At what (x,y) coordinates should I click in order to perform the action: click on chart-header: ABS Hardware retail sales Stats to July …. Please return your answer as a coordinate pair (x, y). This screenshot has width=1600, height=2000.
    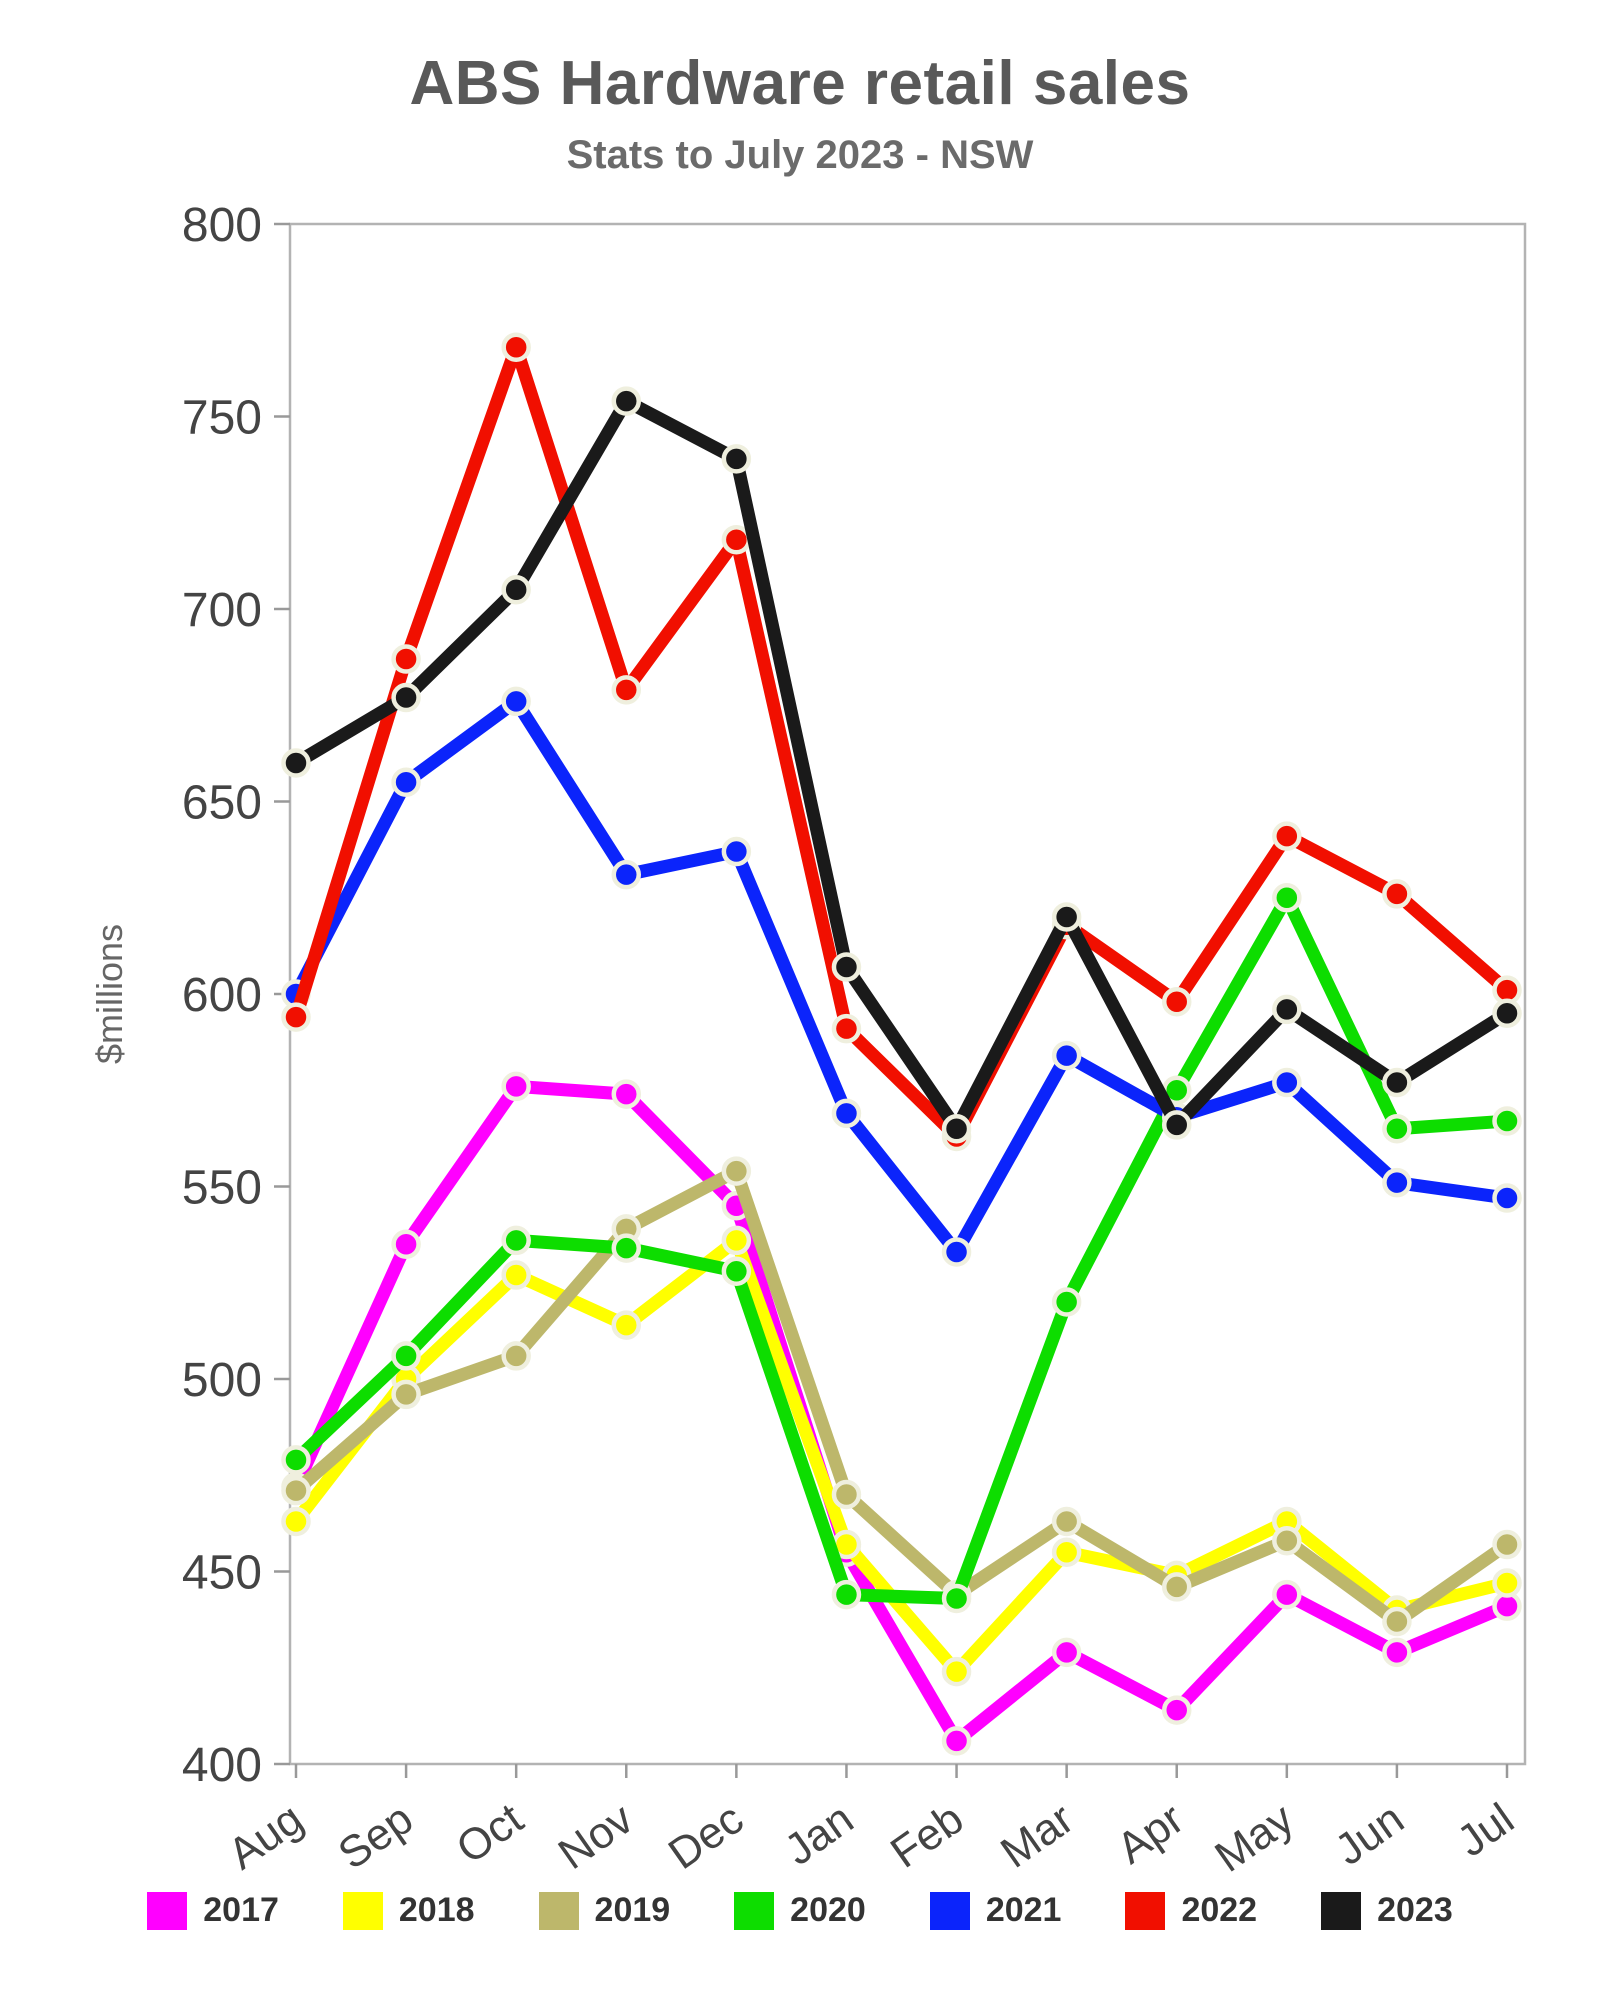
    Looking at the image, I should click on (800, 89).